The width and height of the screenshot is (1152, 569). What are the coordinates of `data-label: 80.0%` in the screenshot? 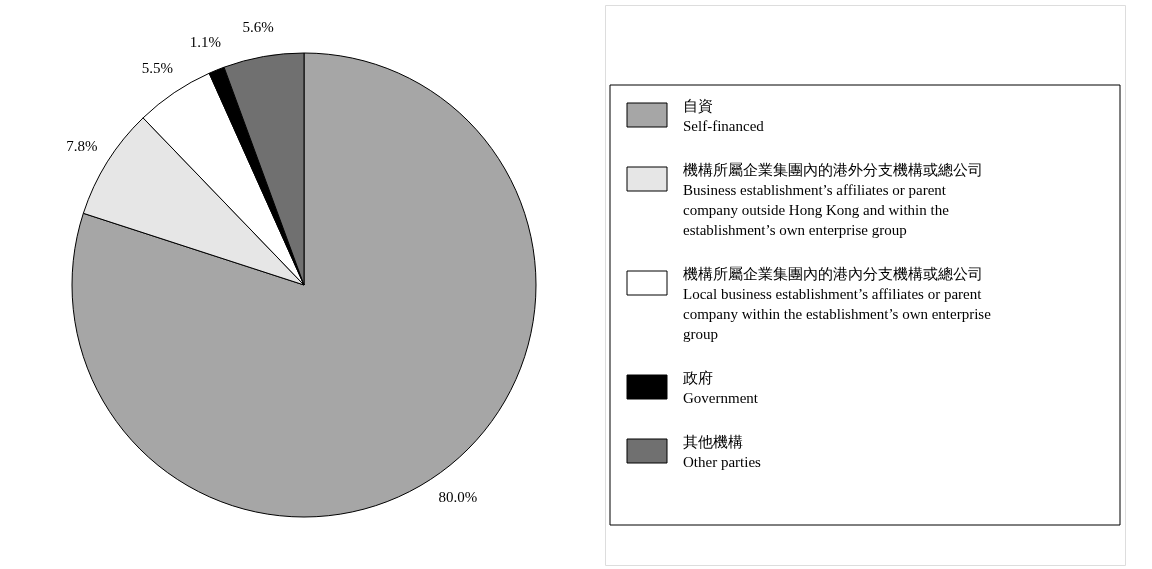 It's located at (458, 496).